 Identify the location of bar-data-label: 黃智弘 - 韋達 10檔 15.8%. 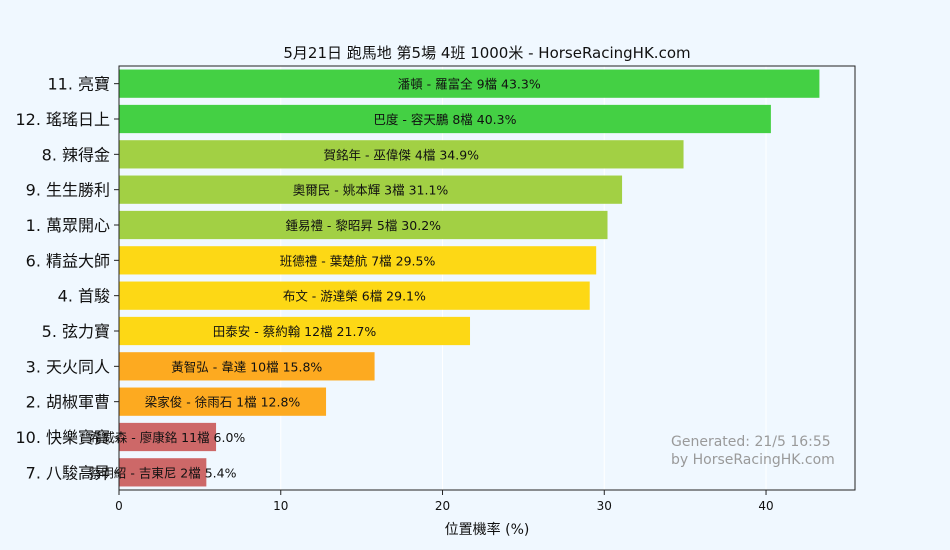
(246, 366).